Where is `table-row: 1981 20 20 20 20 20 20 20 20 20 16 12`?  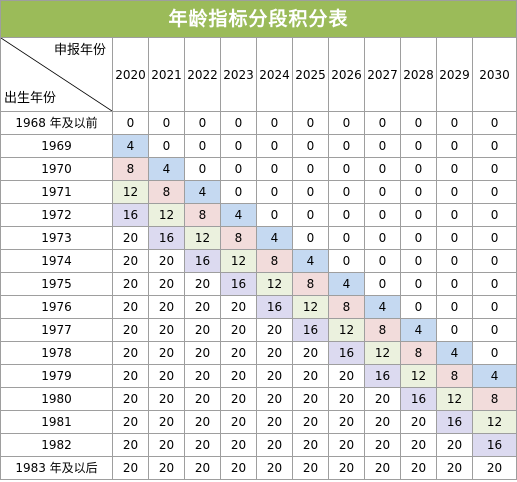
table-row: 1981 20 20 20 20 20 20 20 20 20 16 12 is located at coordinates (258, 422).